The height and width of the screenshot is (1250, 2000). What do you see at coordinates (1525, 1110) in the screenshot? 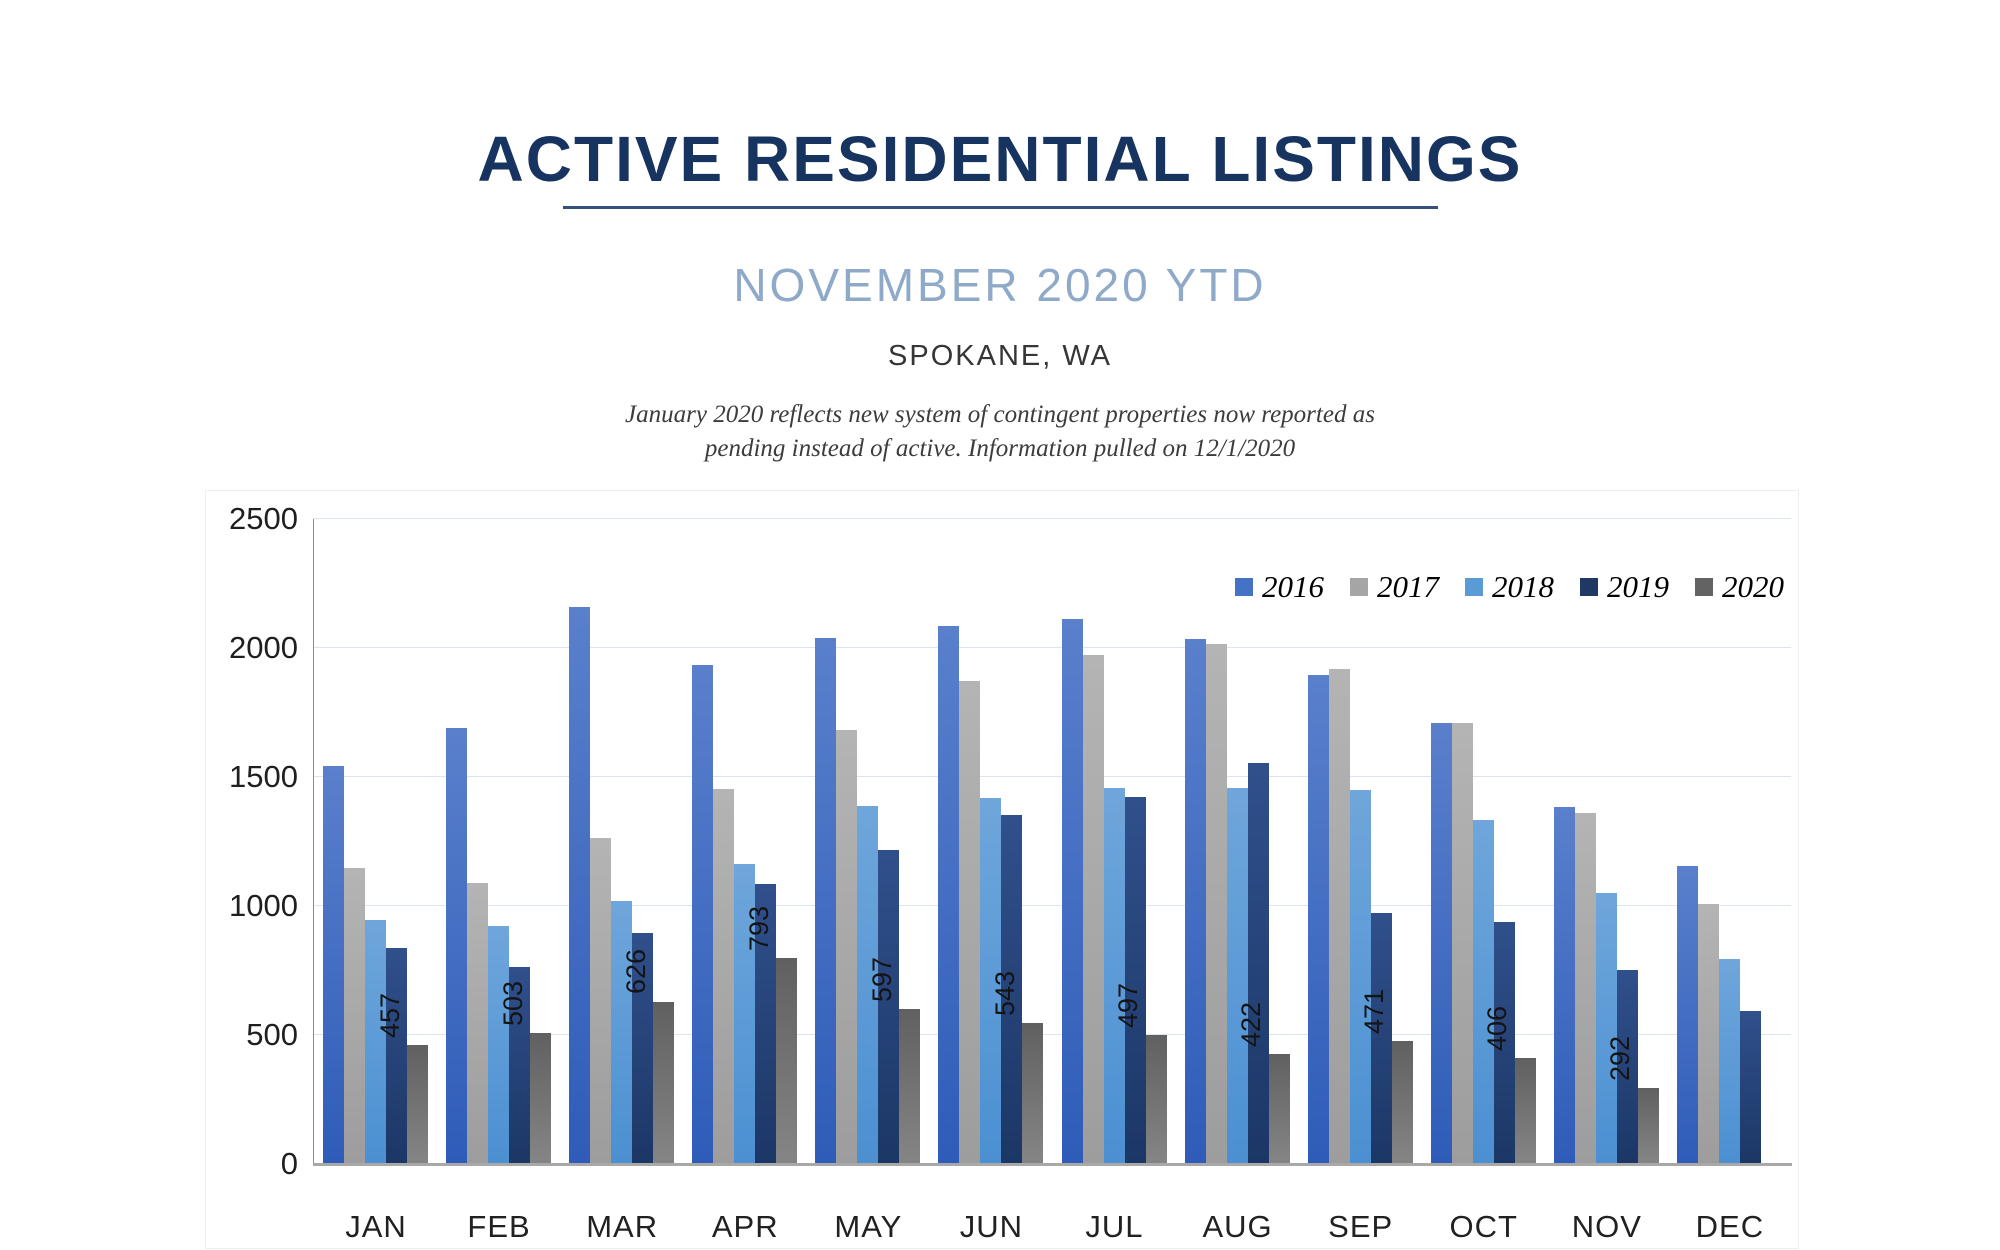
I see `bar-oct-2020` at bounding box center [1525, 1110].